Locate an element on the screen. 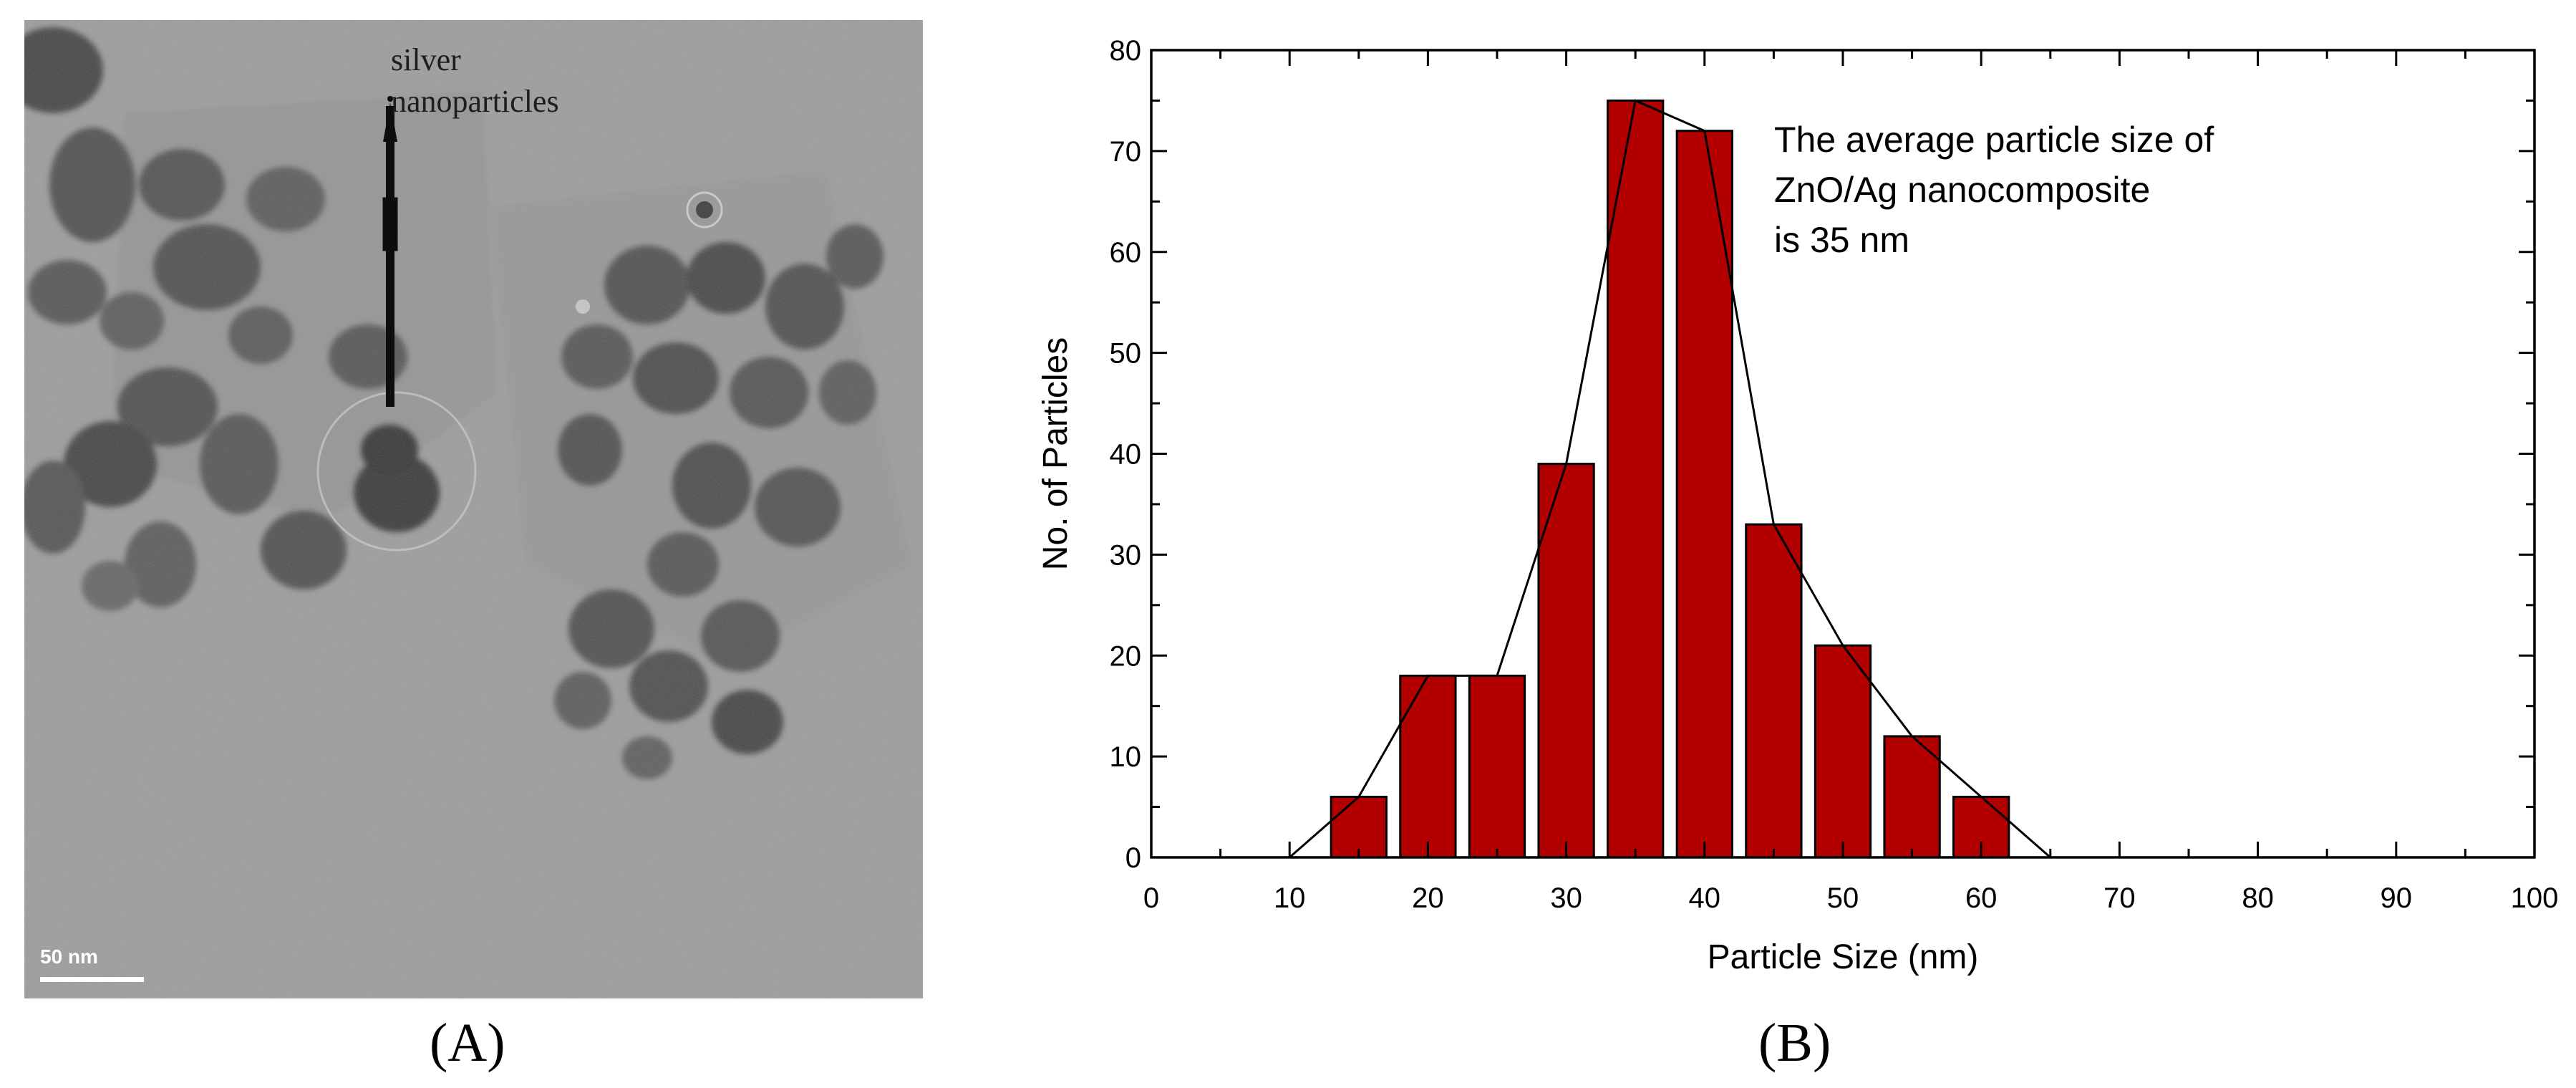 The image size is (2576, 1088). annotation-line-2: ZnO/Ag nanocomposite is located at coordinates (1962, 190).